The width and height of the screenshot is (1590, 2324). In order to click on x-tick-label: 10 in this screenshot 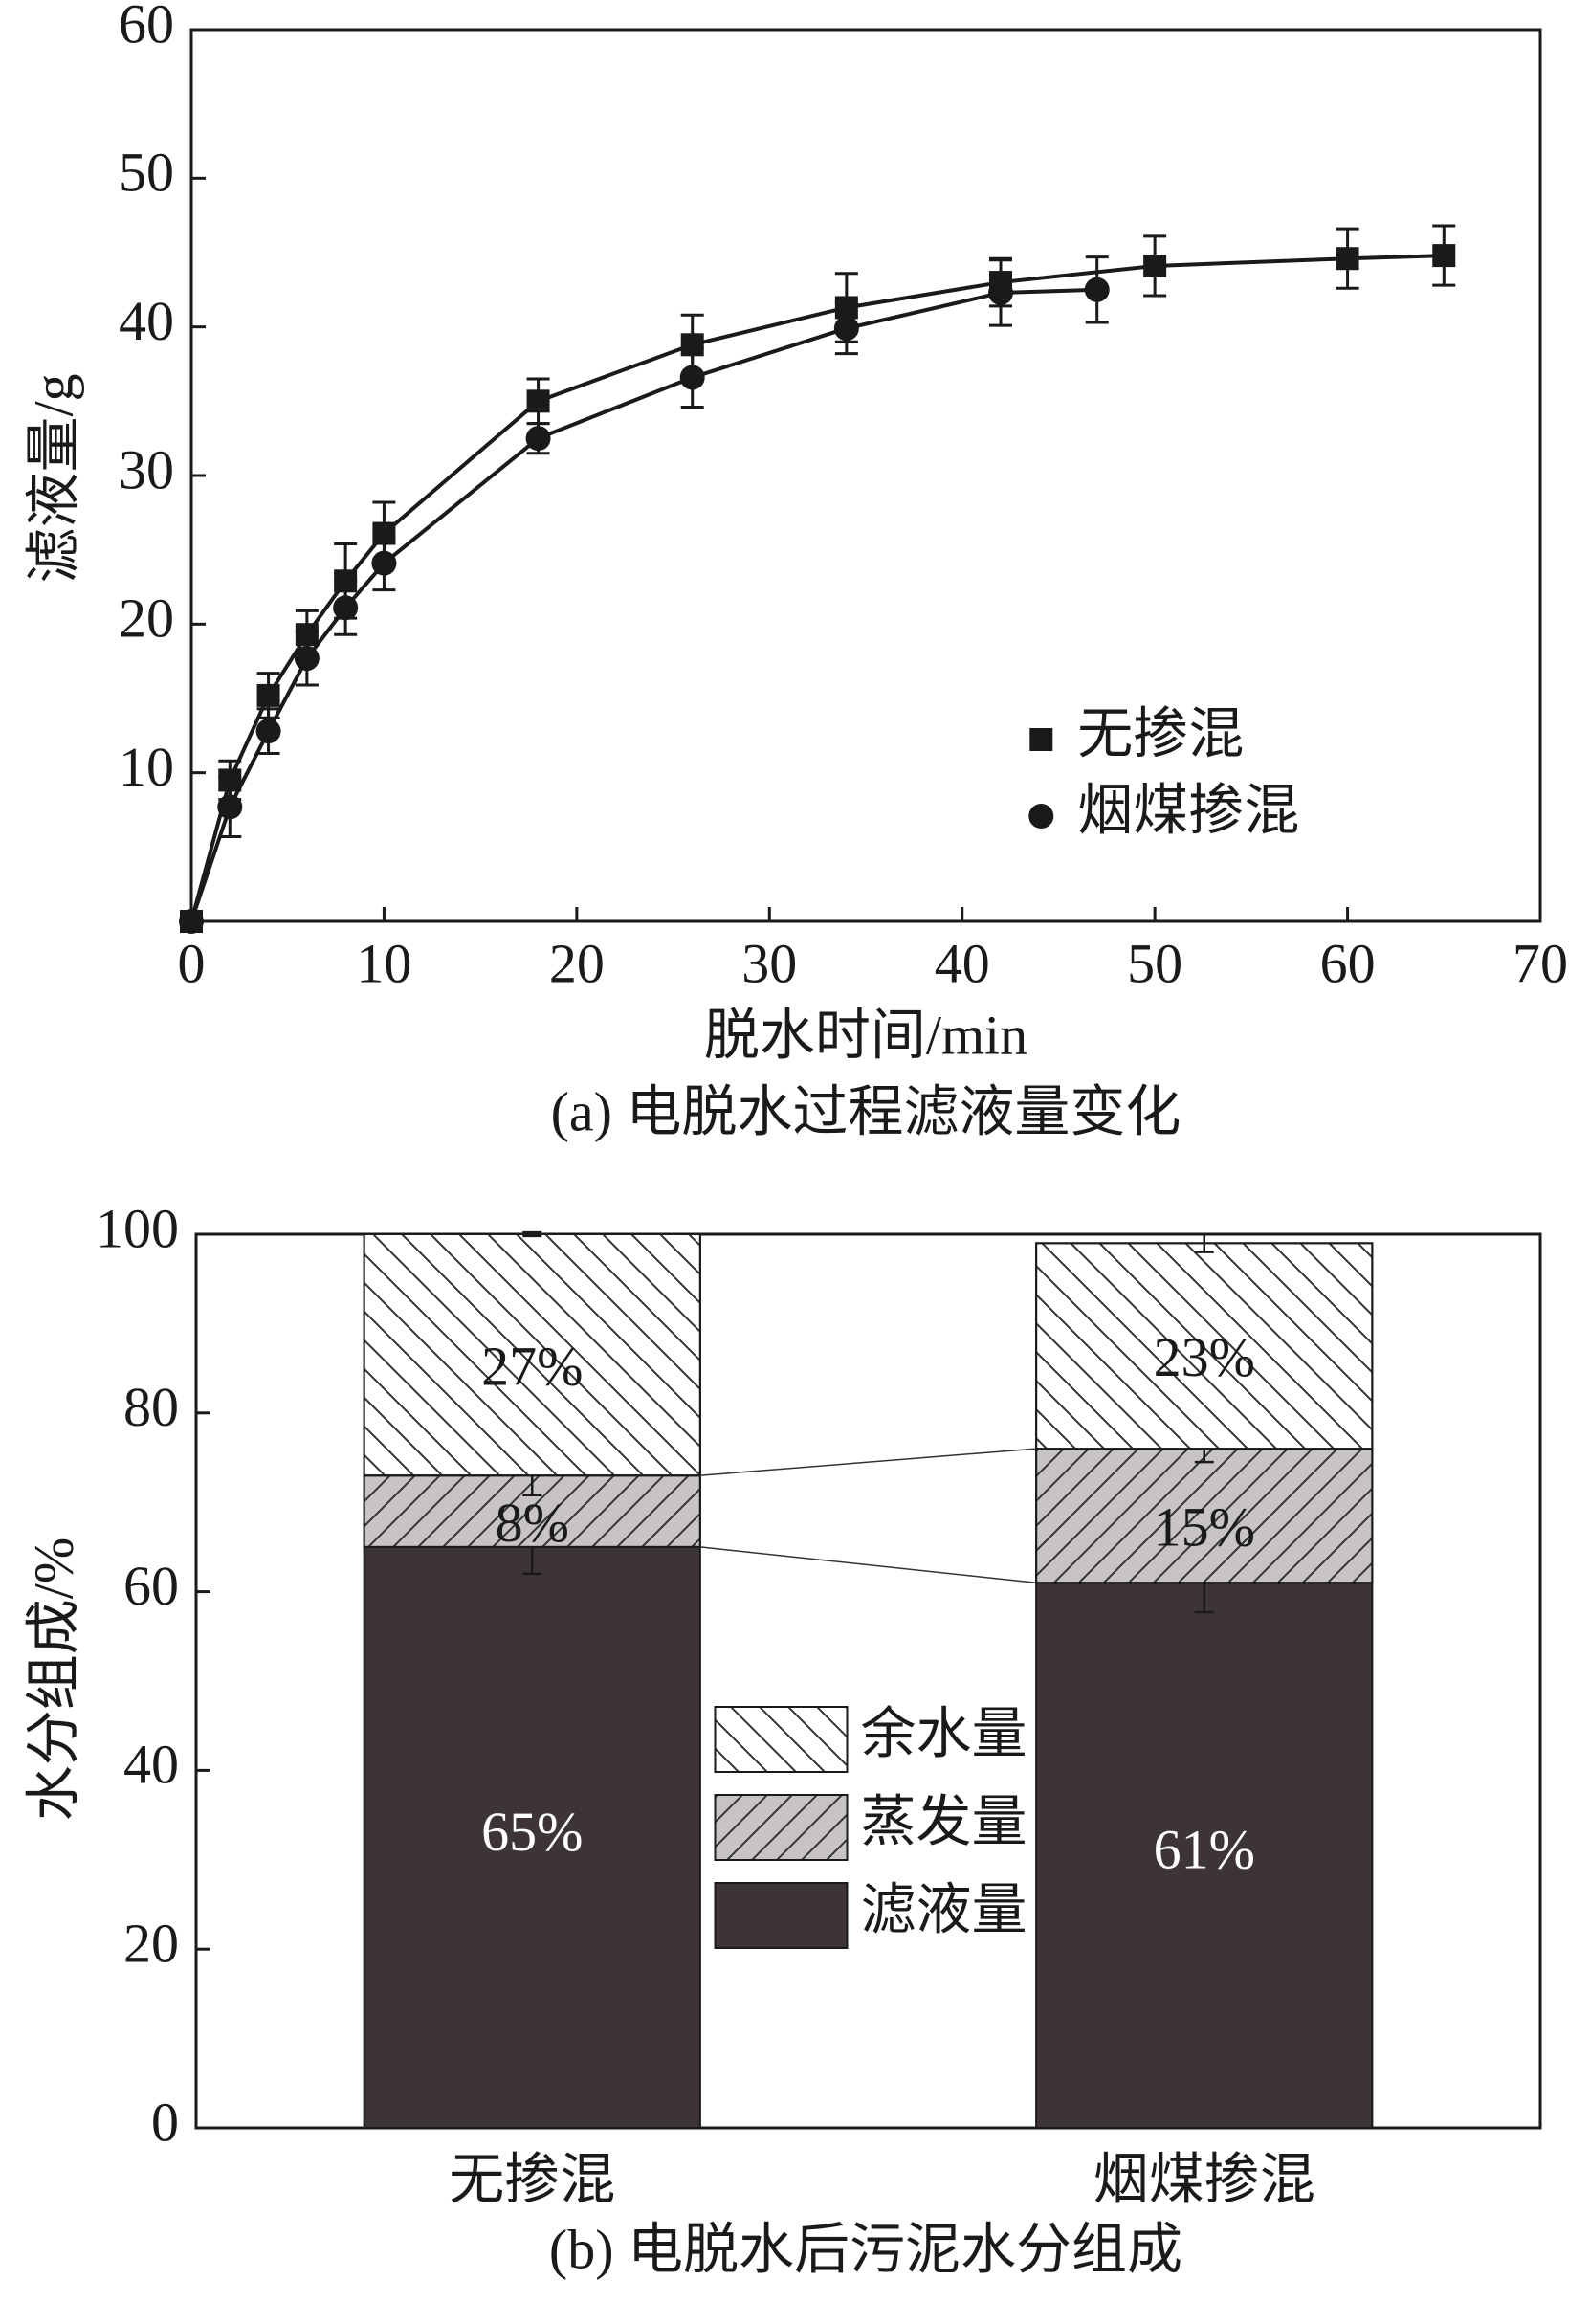, I will do `click(383, 963)`.